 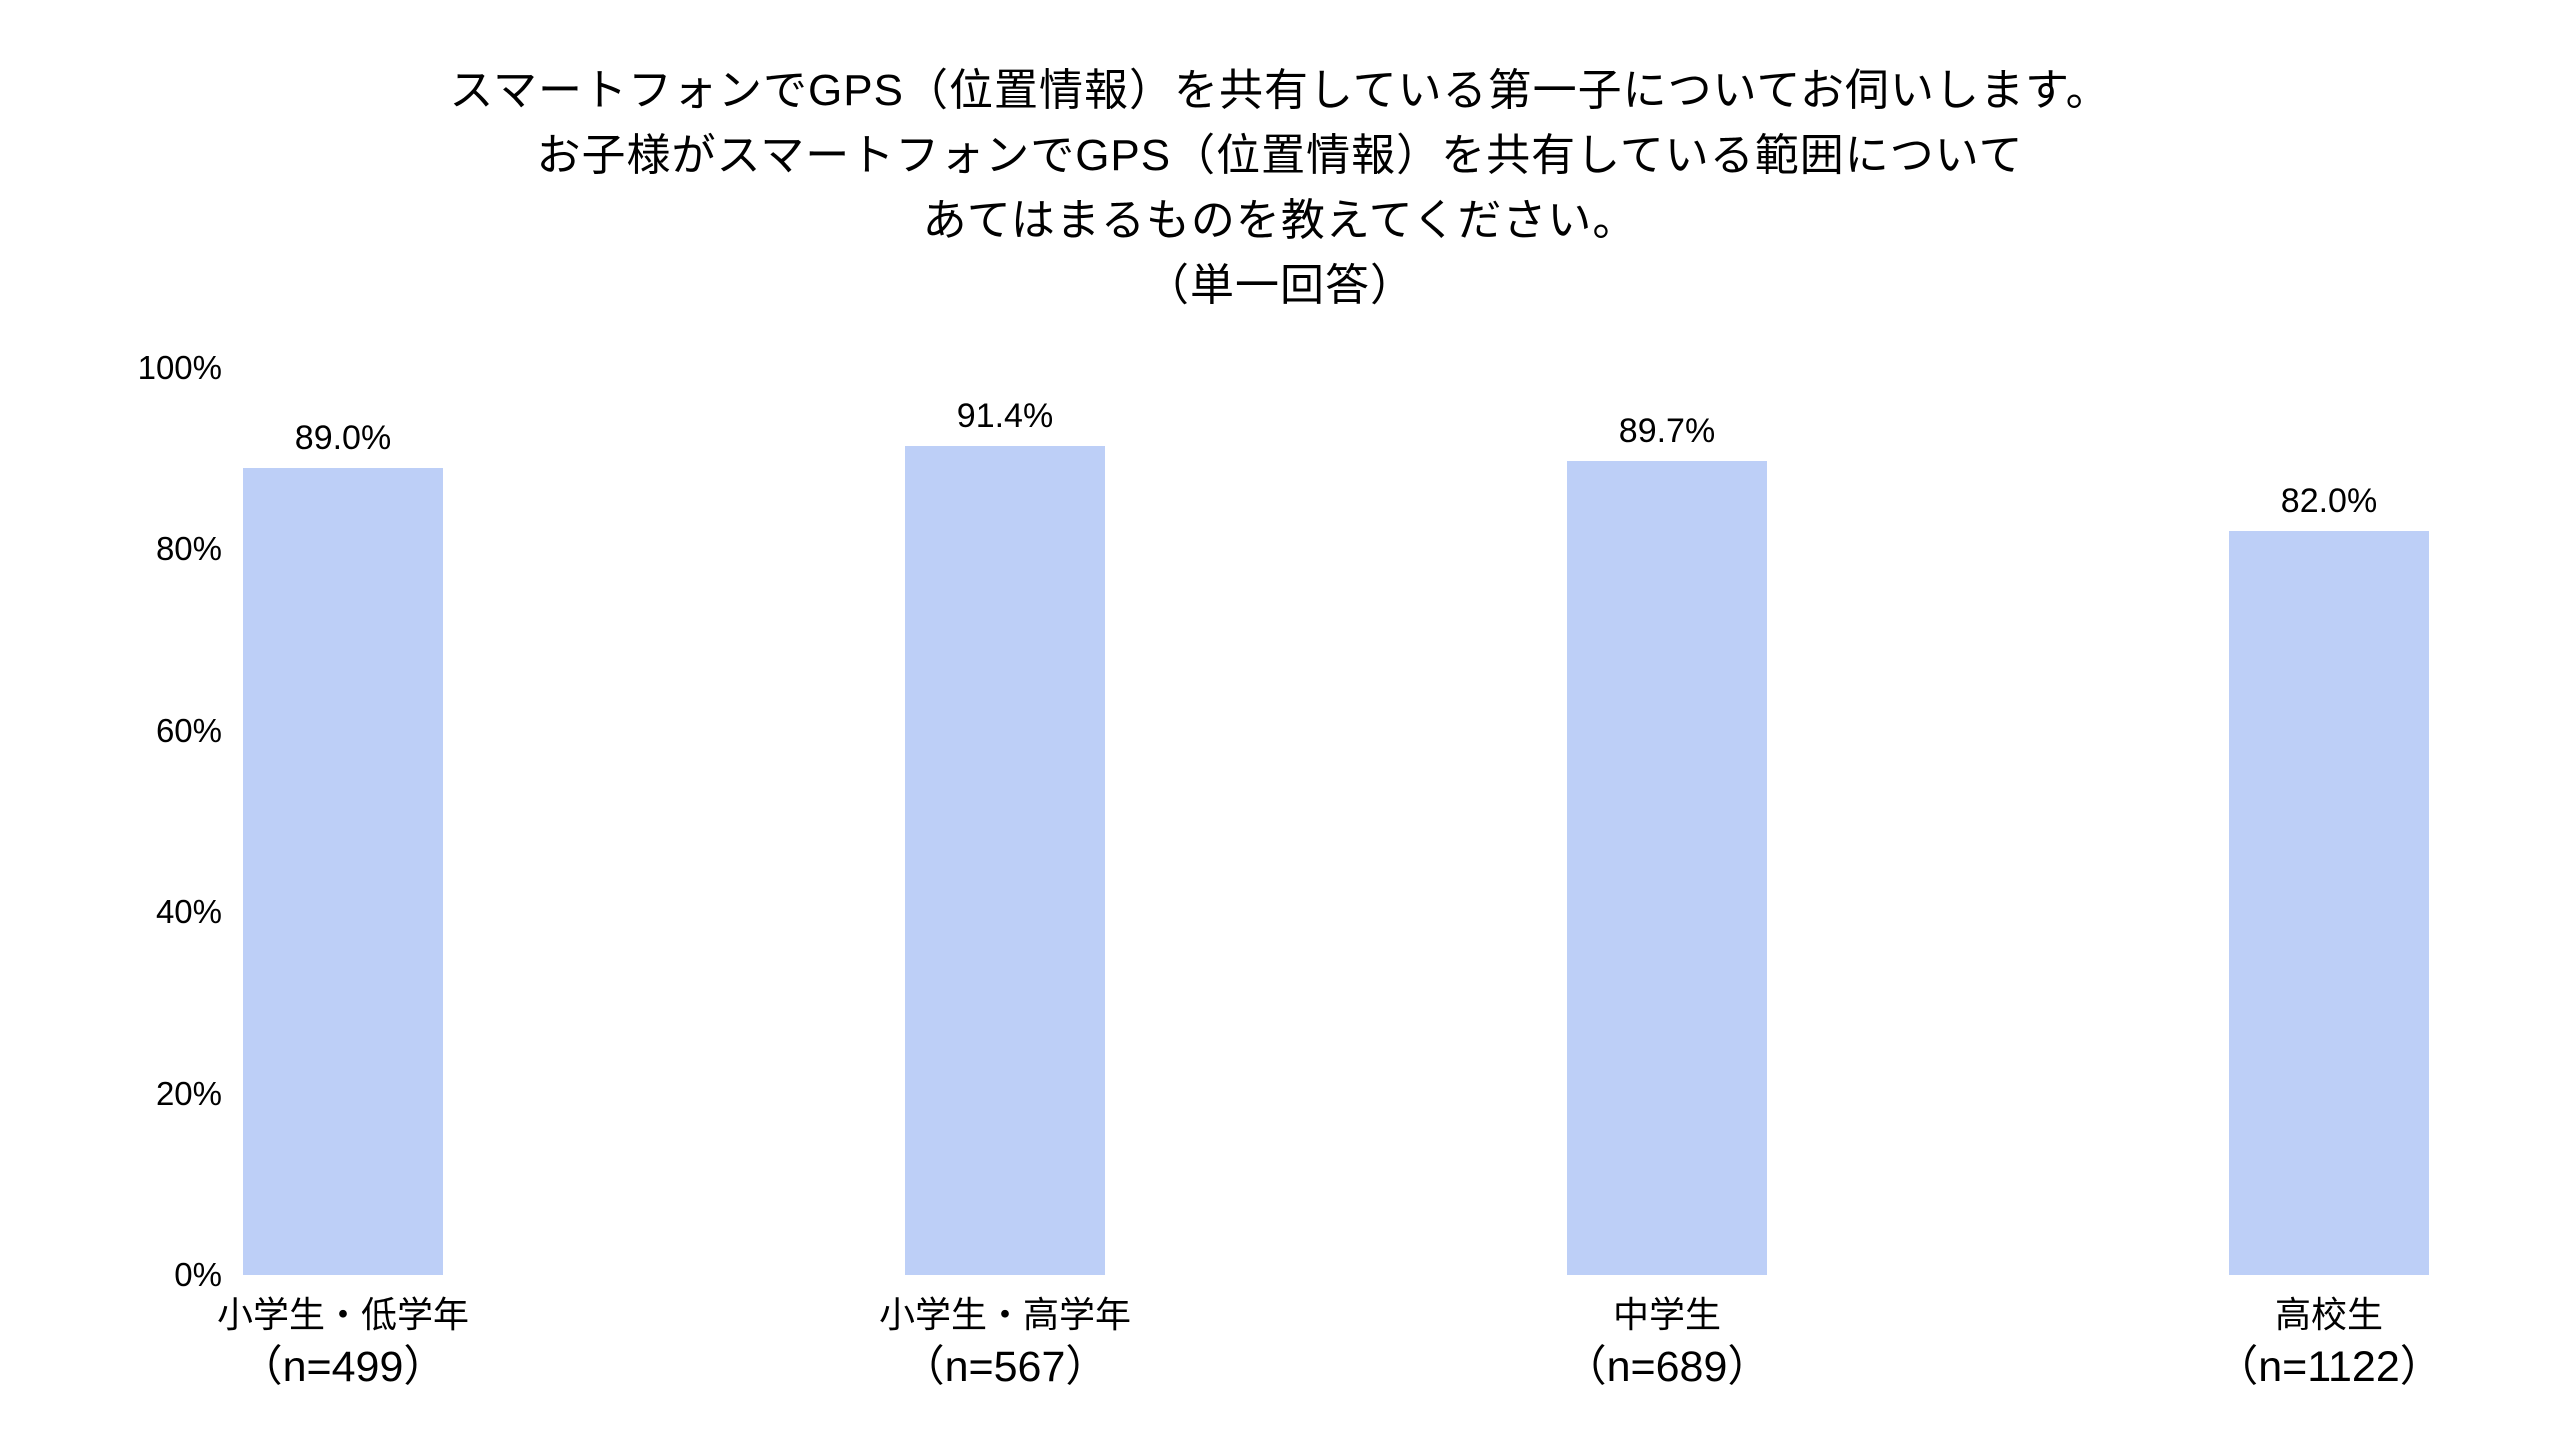 I want to click on sample-size-label: （n=1122）, so click(x=2329, y=1367).